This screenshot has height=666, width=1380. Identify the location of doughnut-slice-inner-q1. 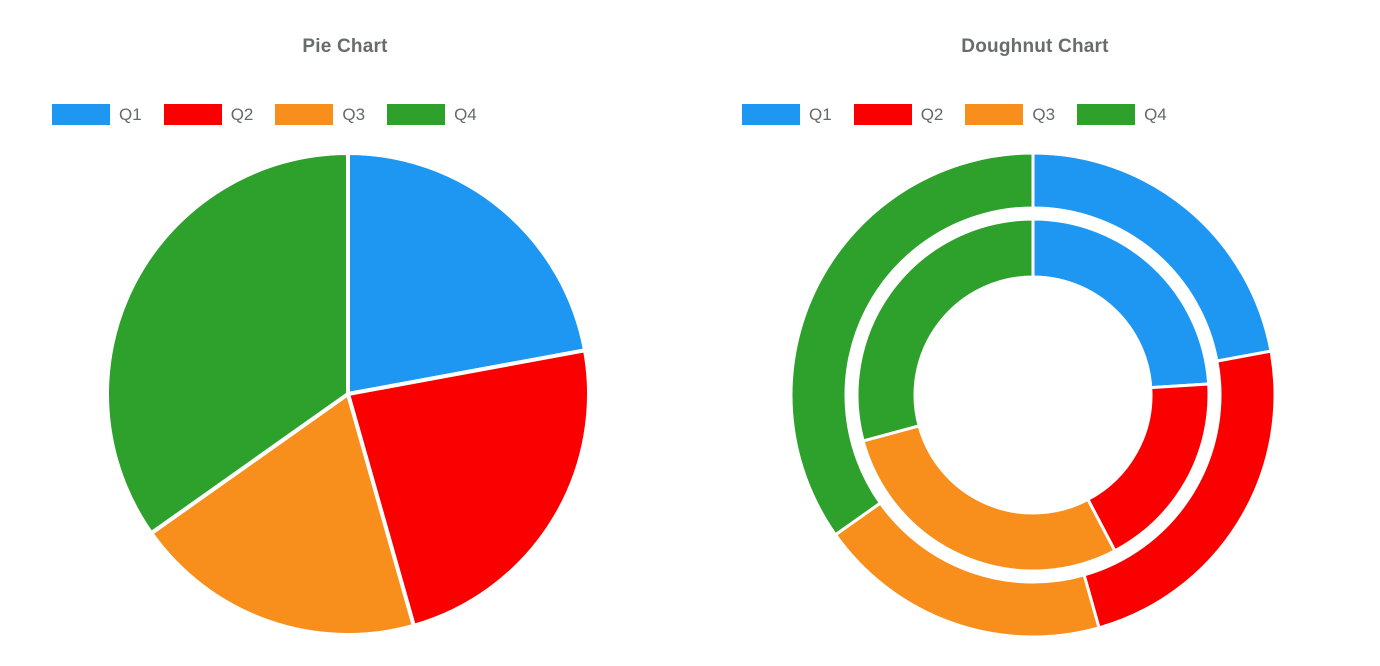
(1121, 303).